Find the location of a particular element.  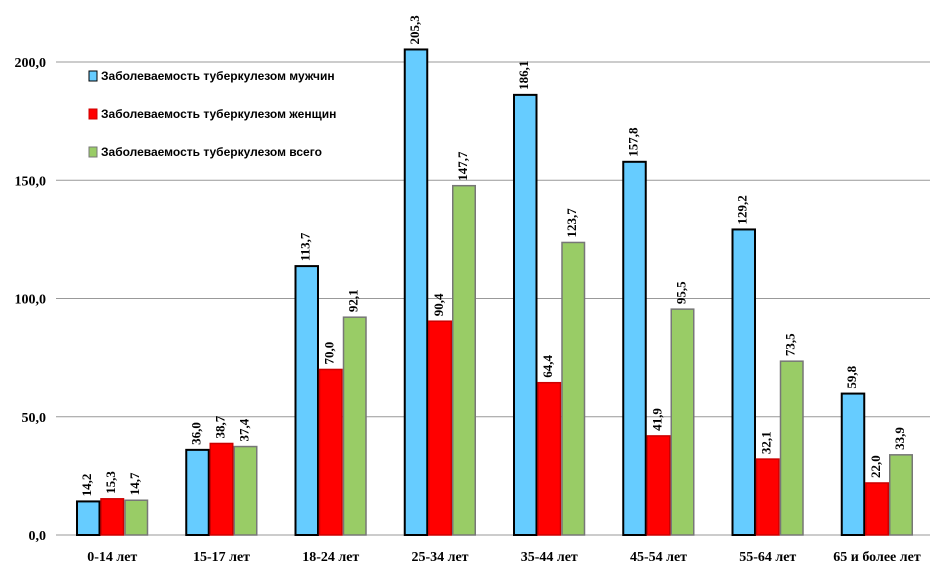

y-tick-label: 100,0 is located at coordinates (31, 300).